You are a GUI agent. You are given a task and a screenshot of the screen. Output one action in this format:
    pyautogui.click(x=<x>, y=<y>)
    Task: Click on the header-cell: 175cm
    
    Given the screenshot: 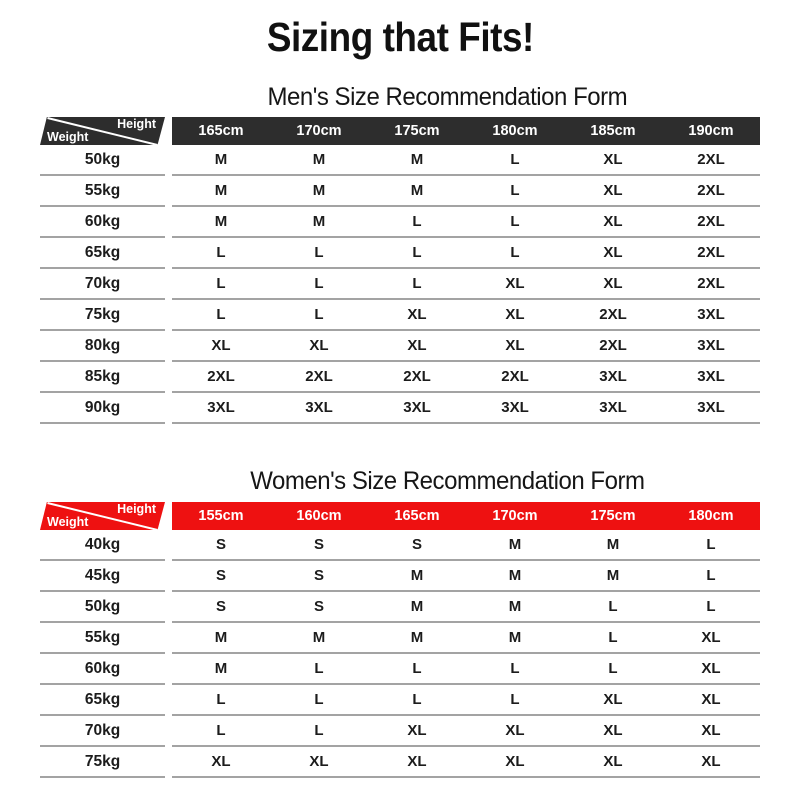 What is the action you would take?
    pyautogui.click(x=613, y=516)
    